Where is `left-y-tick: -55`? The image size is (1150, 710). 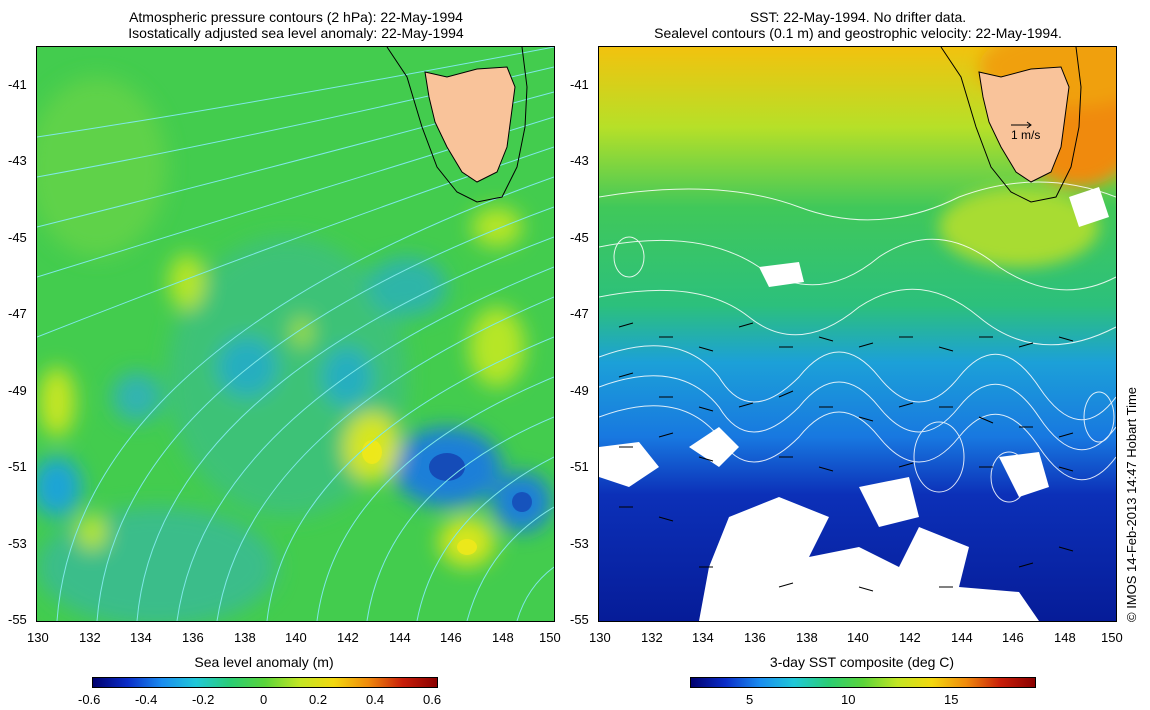 left-y-tick: -55 is located at coordinates (17, 619).